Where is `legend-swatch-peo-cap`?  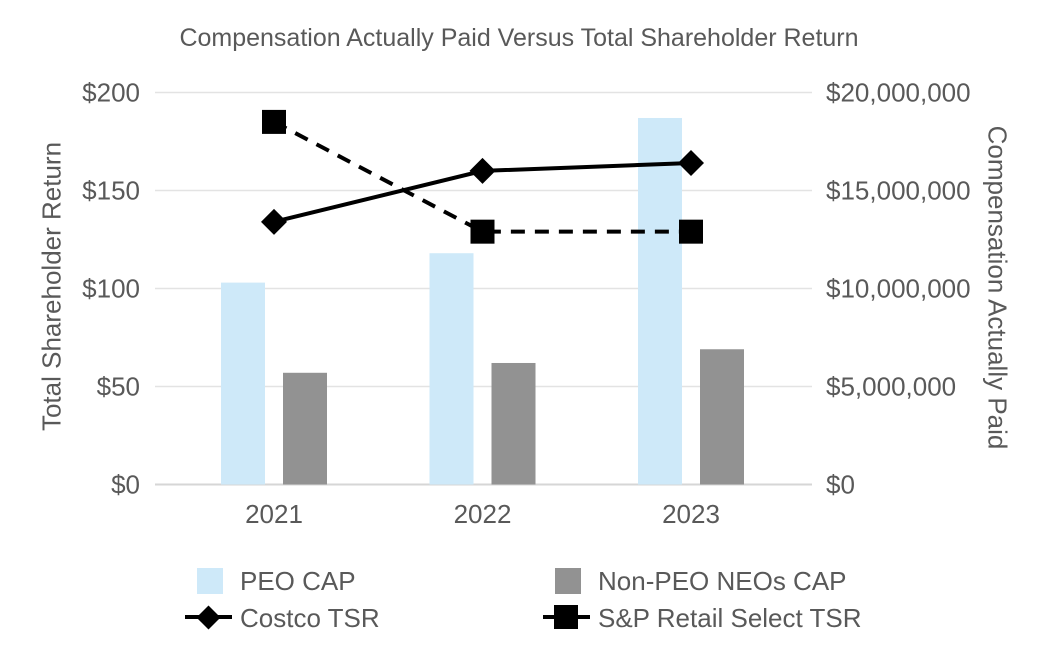 legend-swatch-peo-cap is located at coordinates (210, 581).